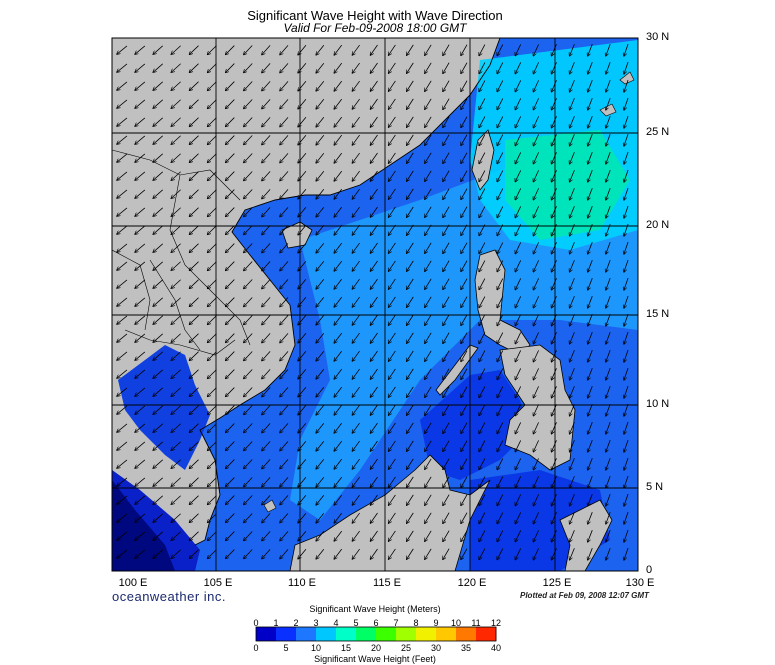 The image size is (775, 665). What do you see at coordinates (472, 583) in the screenshot?
I see `lon-label: 120 E` at bounding box center [472, 583].